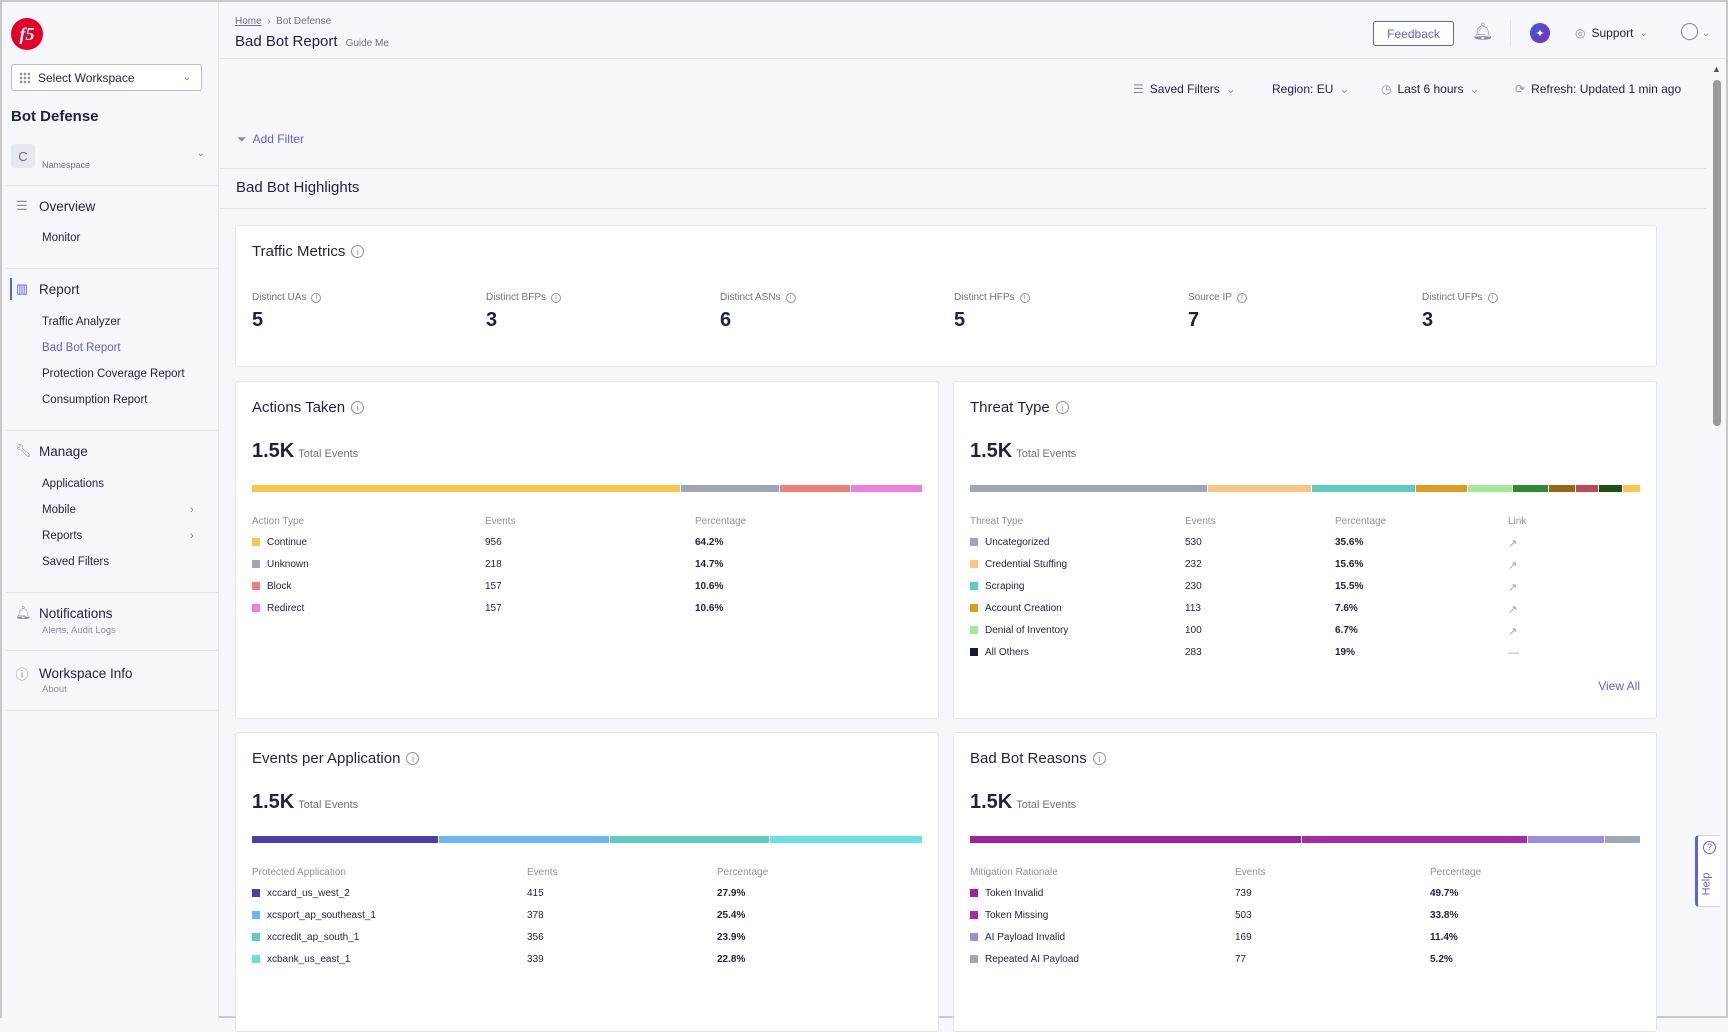  Describe the element at coordinates (55, 206) in the screenshot. I see `sidebar-section-overview: ☰ Overview` at that location.